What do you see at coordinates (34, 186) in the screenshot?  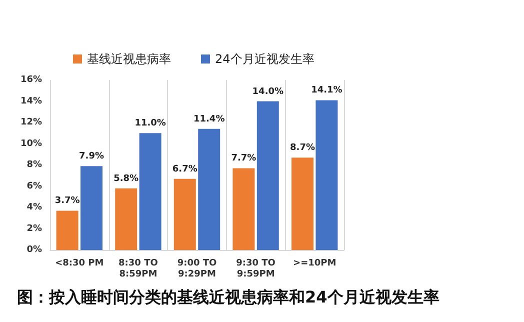 I see `y-tick-label: 6%` at bounding box center [34, 186].